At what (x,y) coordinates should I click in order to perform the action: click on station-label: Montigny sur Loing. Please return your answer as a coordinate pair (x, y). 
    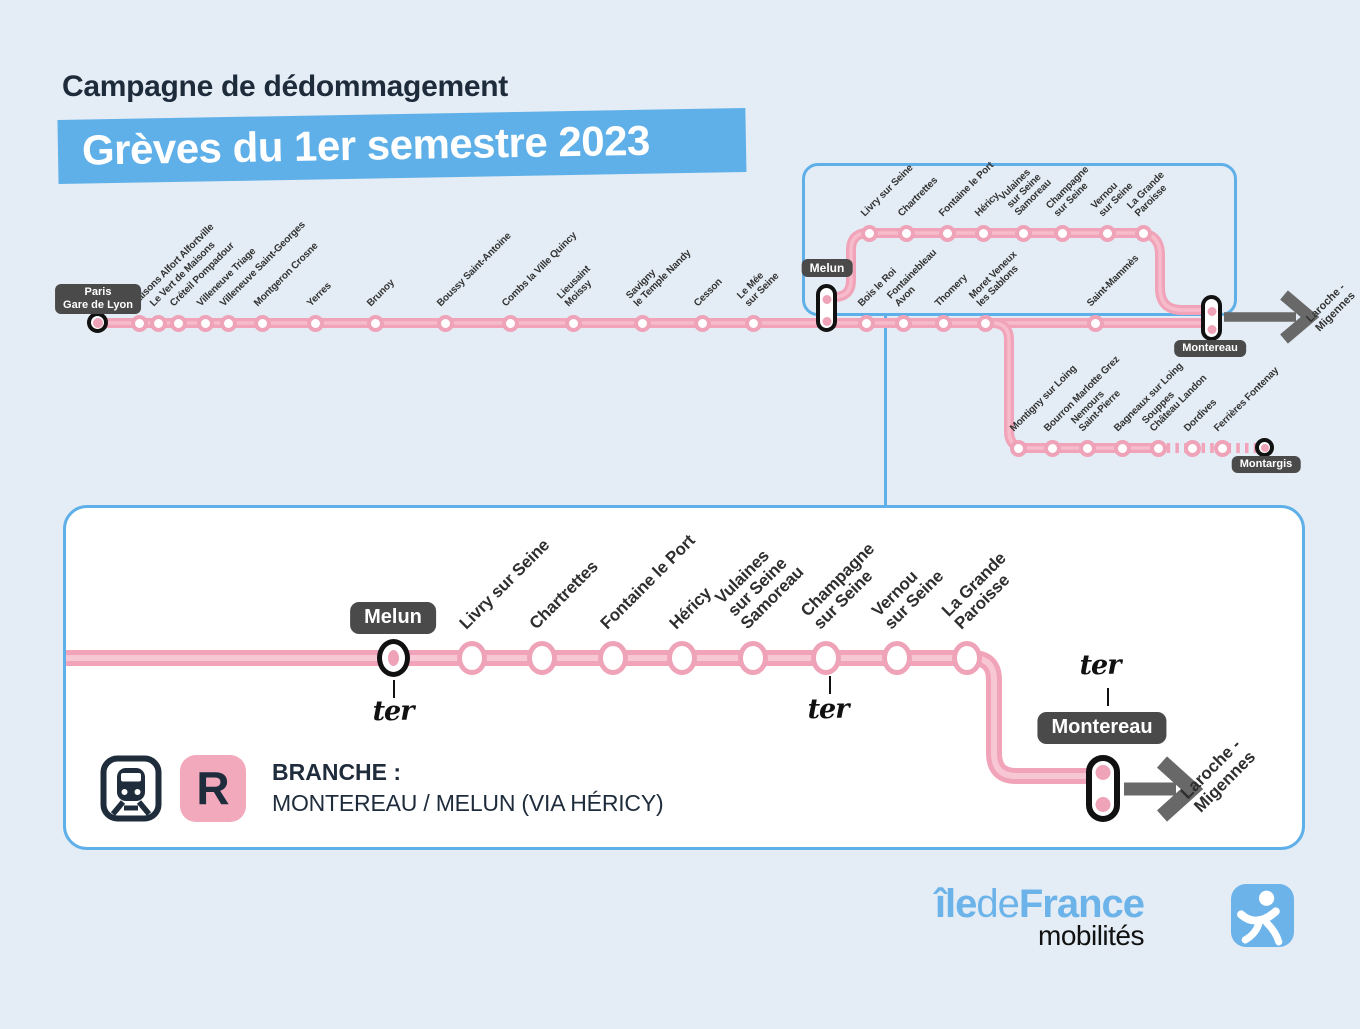
    Looking at the image, I should click on (1043, 398).